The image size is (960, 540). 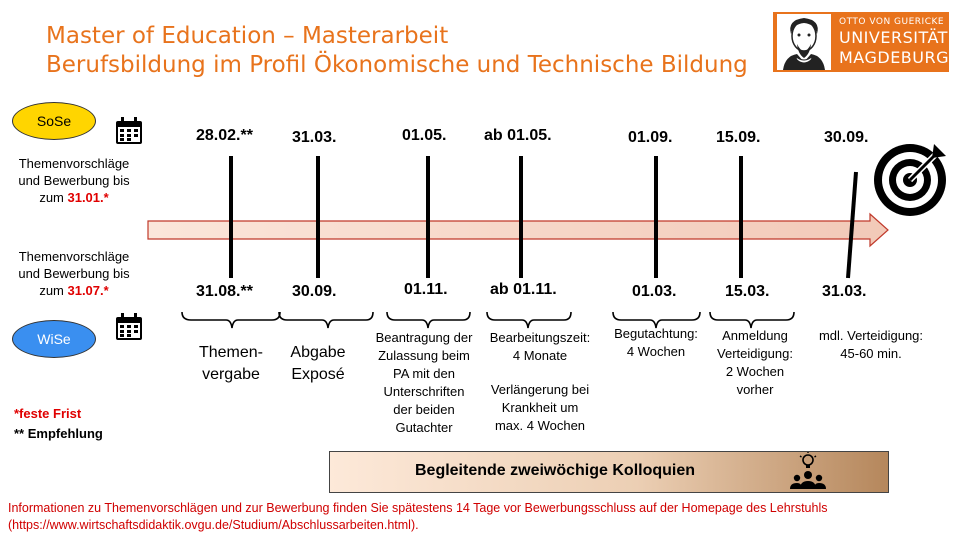 What do you see at coordinates (540, 389) in the screenshot?
I see `note-line: Verlängerung bei` at bounding box center [540, 389].